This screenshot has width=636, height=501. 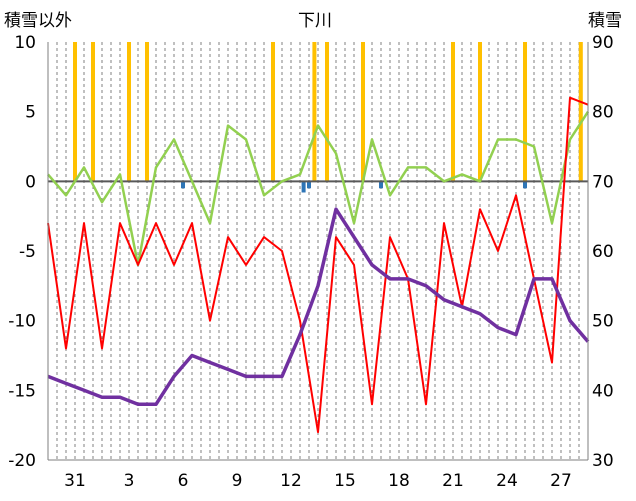 I want to click on x-tick-label: 15, so click(x=345, y=481).